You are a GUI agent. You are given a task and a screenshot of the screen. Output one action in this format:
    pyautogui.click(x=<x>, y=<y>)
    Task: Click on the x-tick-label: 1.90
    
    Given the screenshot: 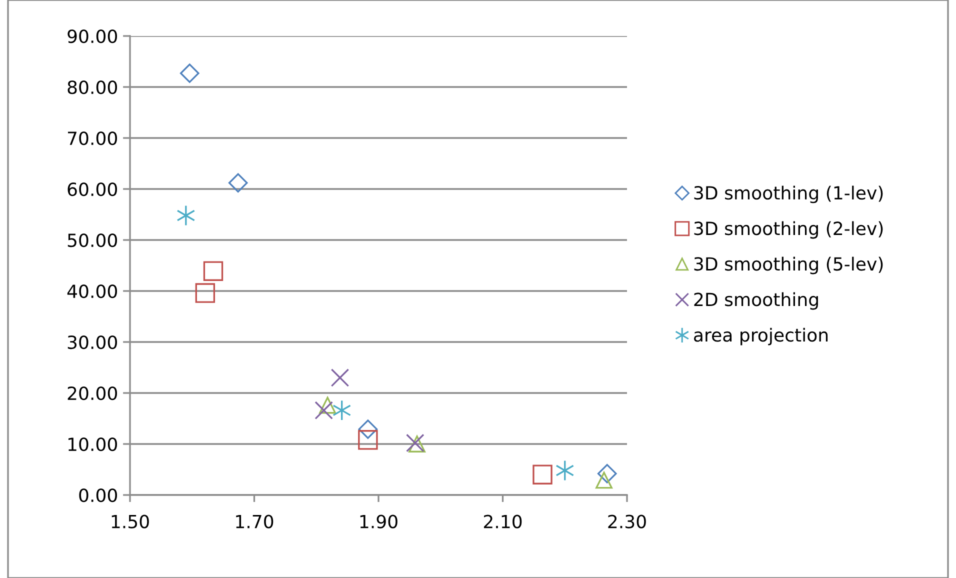 What is the action you would take?
    pyautogui.click(x=379, y=521)
    